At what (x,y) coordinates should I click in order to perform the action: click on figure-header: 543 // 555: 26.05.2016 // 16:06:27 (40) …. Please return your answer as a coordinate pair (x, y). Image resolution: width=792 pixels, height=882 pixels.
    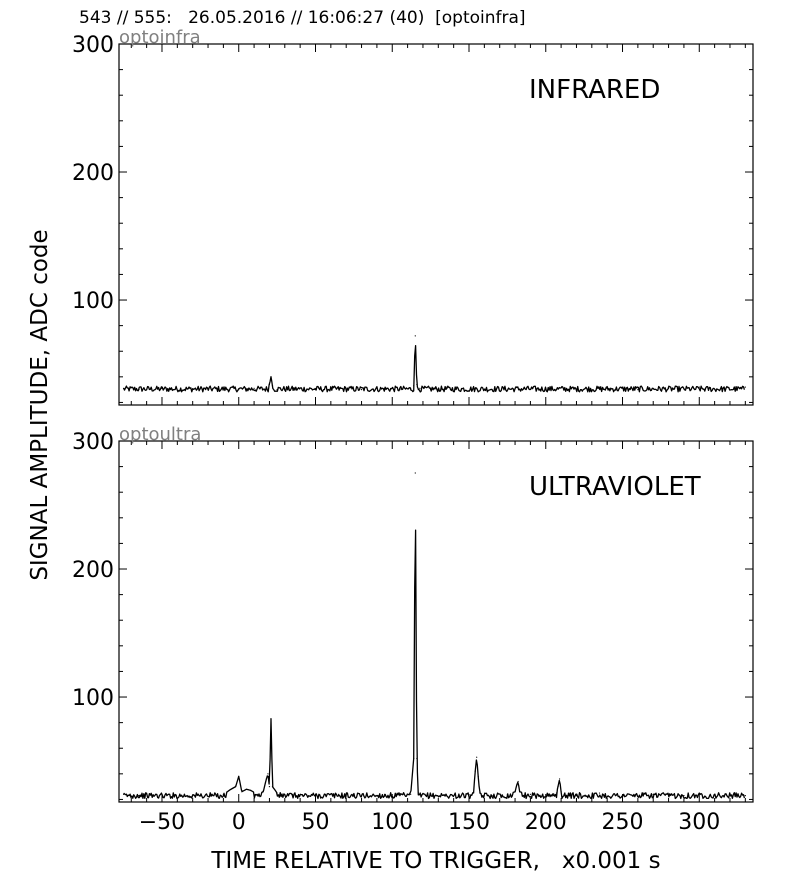
    Looking at the image, I should click on (302, 18).